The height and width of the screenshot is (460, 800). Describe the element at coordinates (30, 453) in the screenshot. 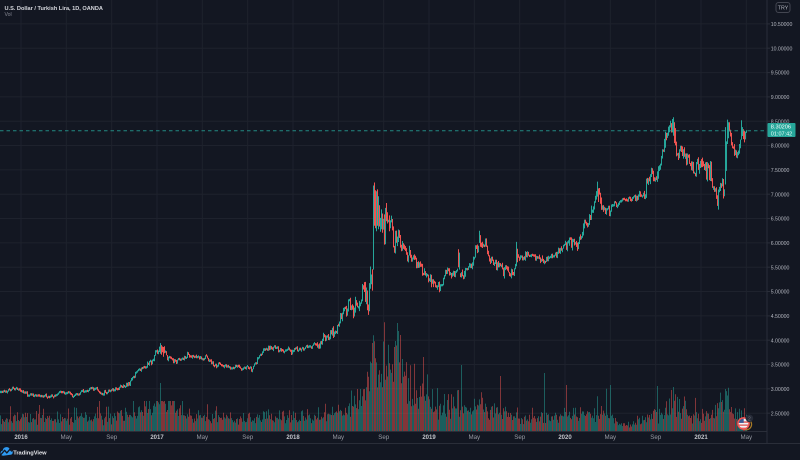

I see `svg-text: TradingView` at that location.